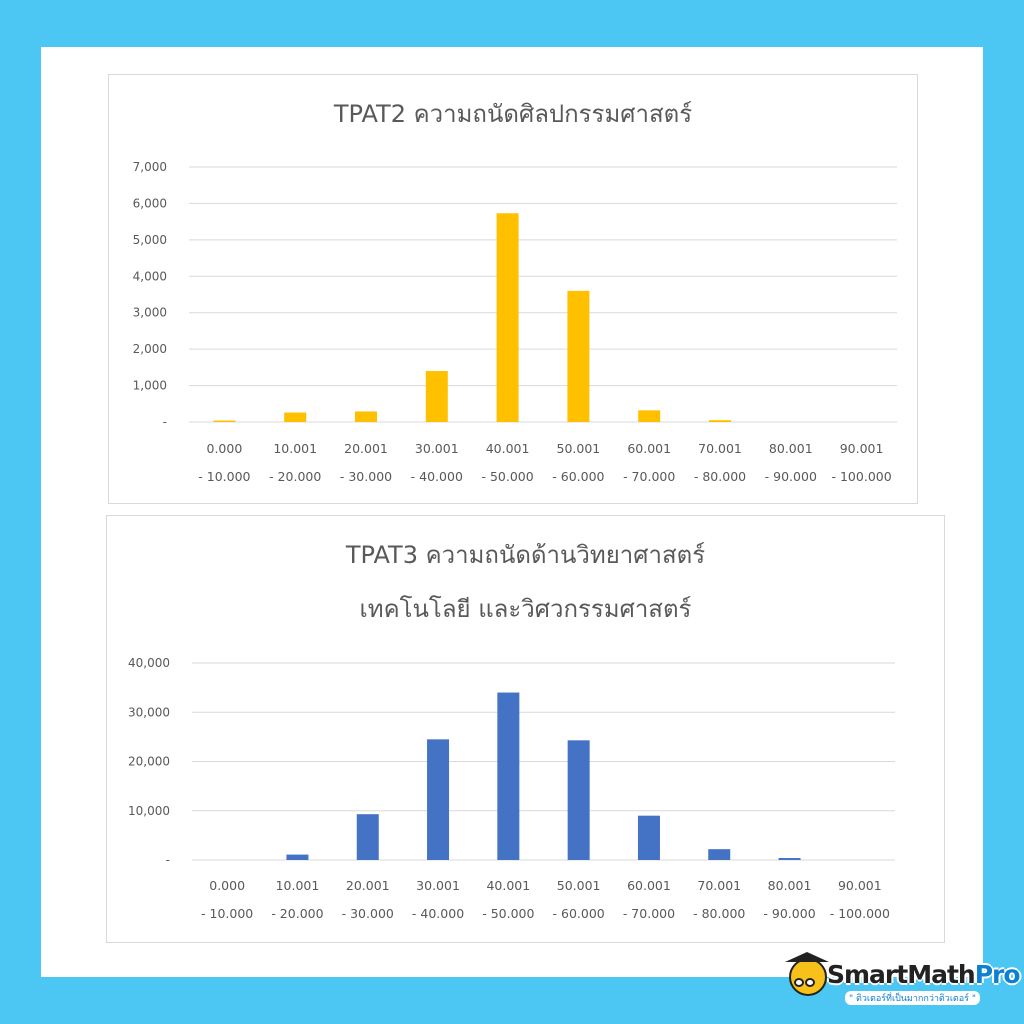 Image resolution: width=1024 pixels, height=1024 pixels. I want to click on chart-title-line-2: เทคโนโลยี และวิศวกรรมศาสตร์, so click(525, 609).